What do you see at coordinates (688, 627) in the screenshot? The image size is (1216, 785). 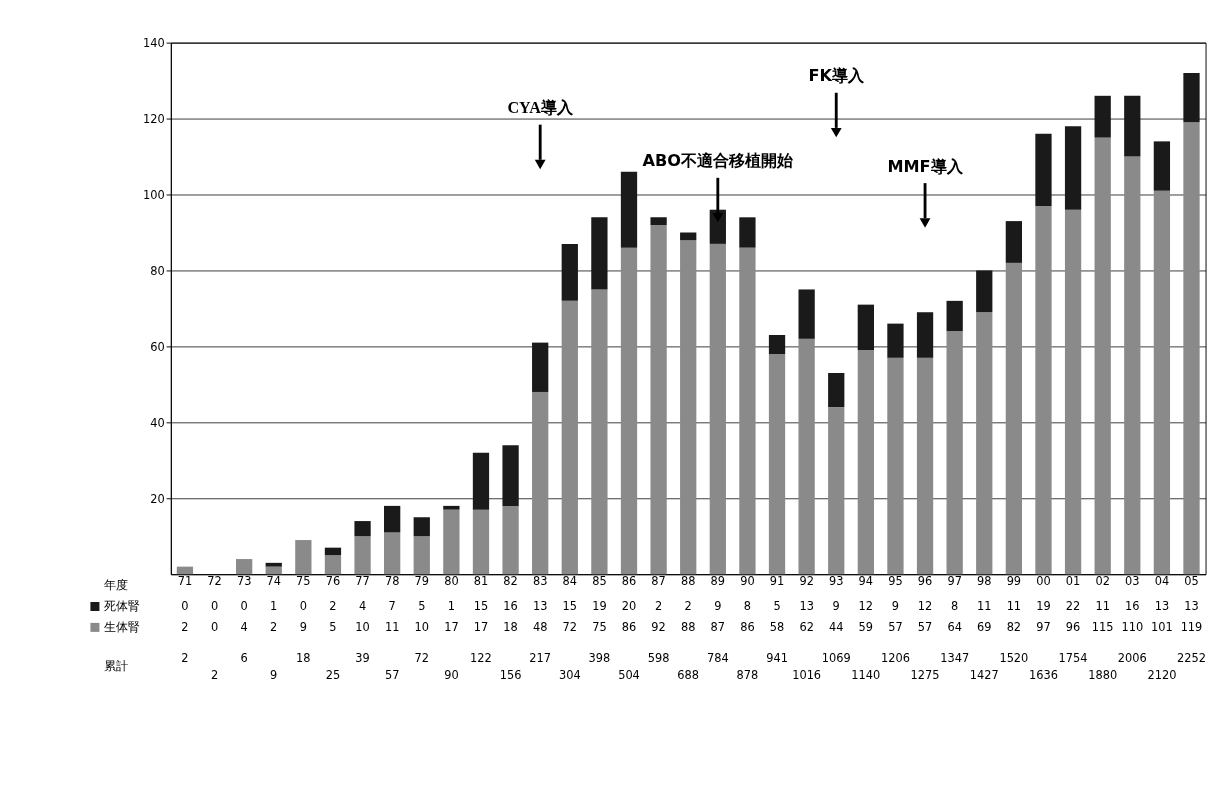 I see `data-label: 88` at bounding box center [688, 627].